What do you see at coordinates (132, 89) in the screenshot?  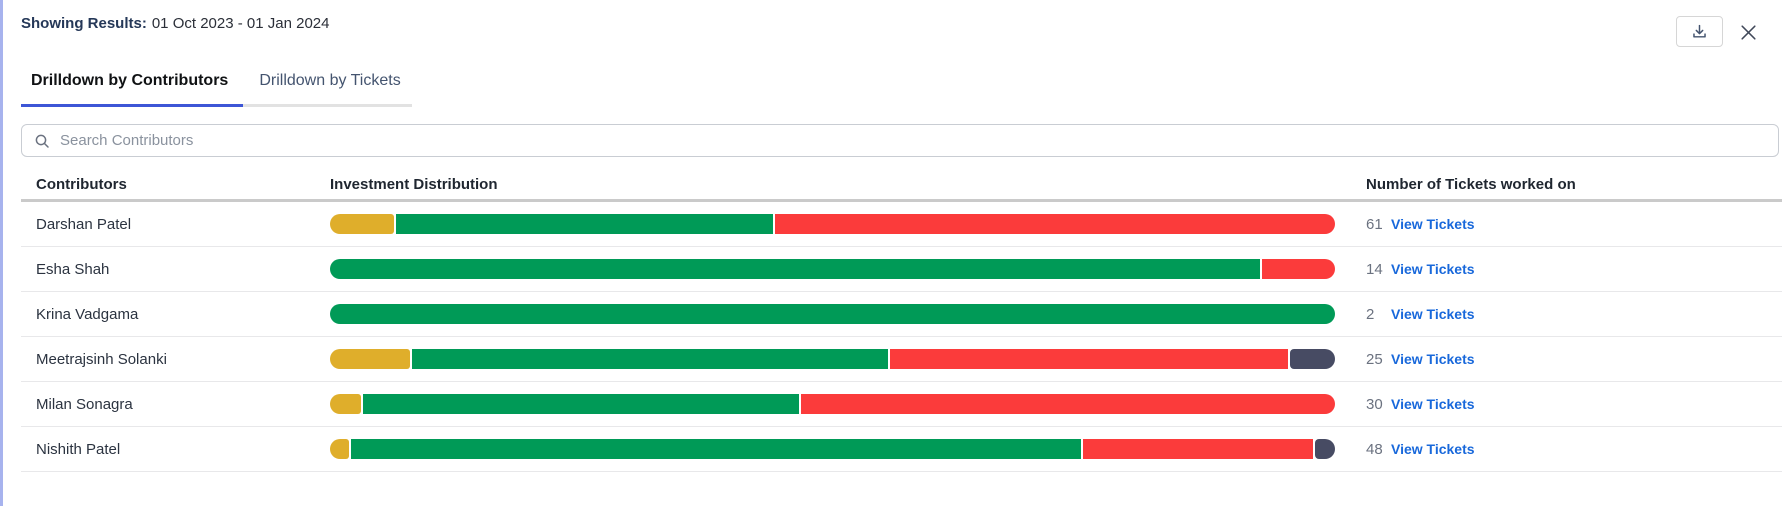 I see `tab-drilldown-by-contributors: Drilldown by Contributors` at bounding box center [132, 89].